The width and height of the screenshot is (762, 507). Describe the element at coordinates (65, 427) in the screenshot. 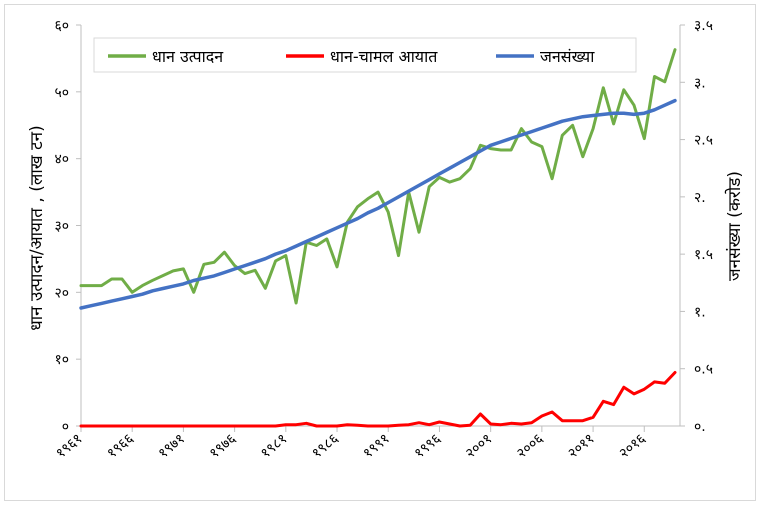

I see `left-tick-label: ०` at that location.